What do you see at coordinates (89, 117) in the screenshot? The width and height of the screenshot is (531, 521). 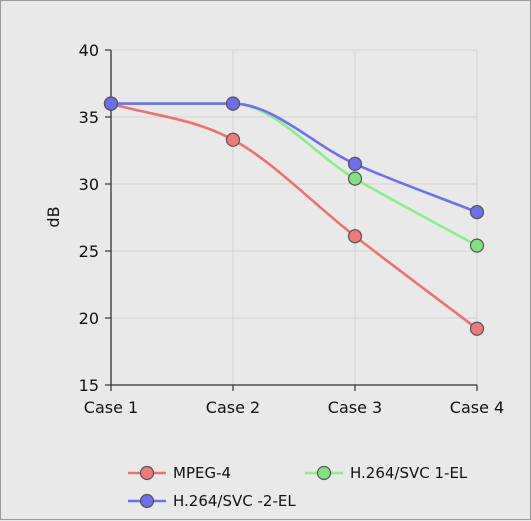 I see `y-tick-label: 35` at bounding box center [89, 117].